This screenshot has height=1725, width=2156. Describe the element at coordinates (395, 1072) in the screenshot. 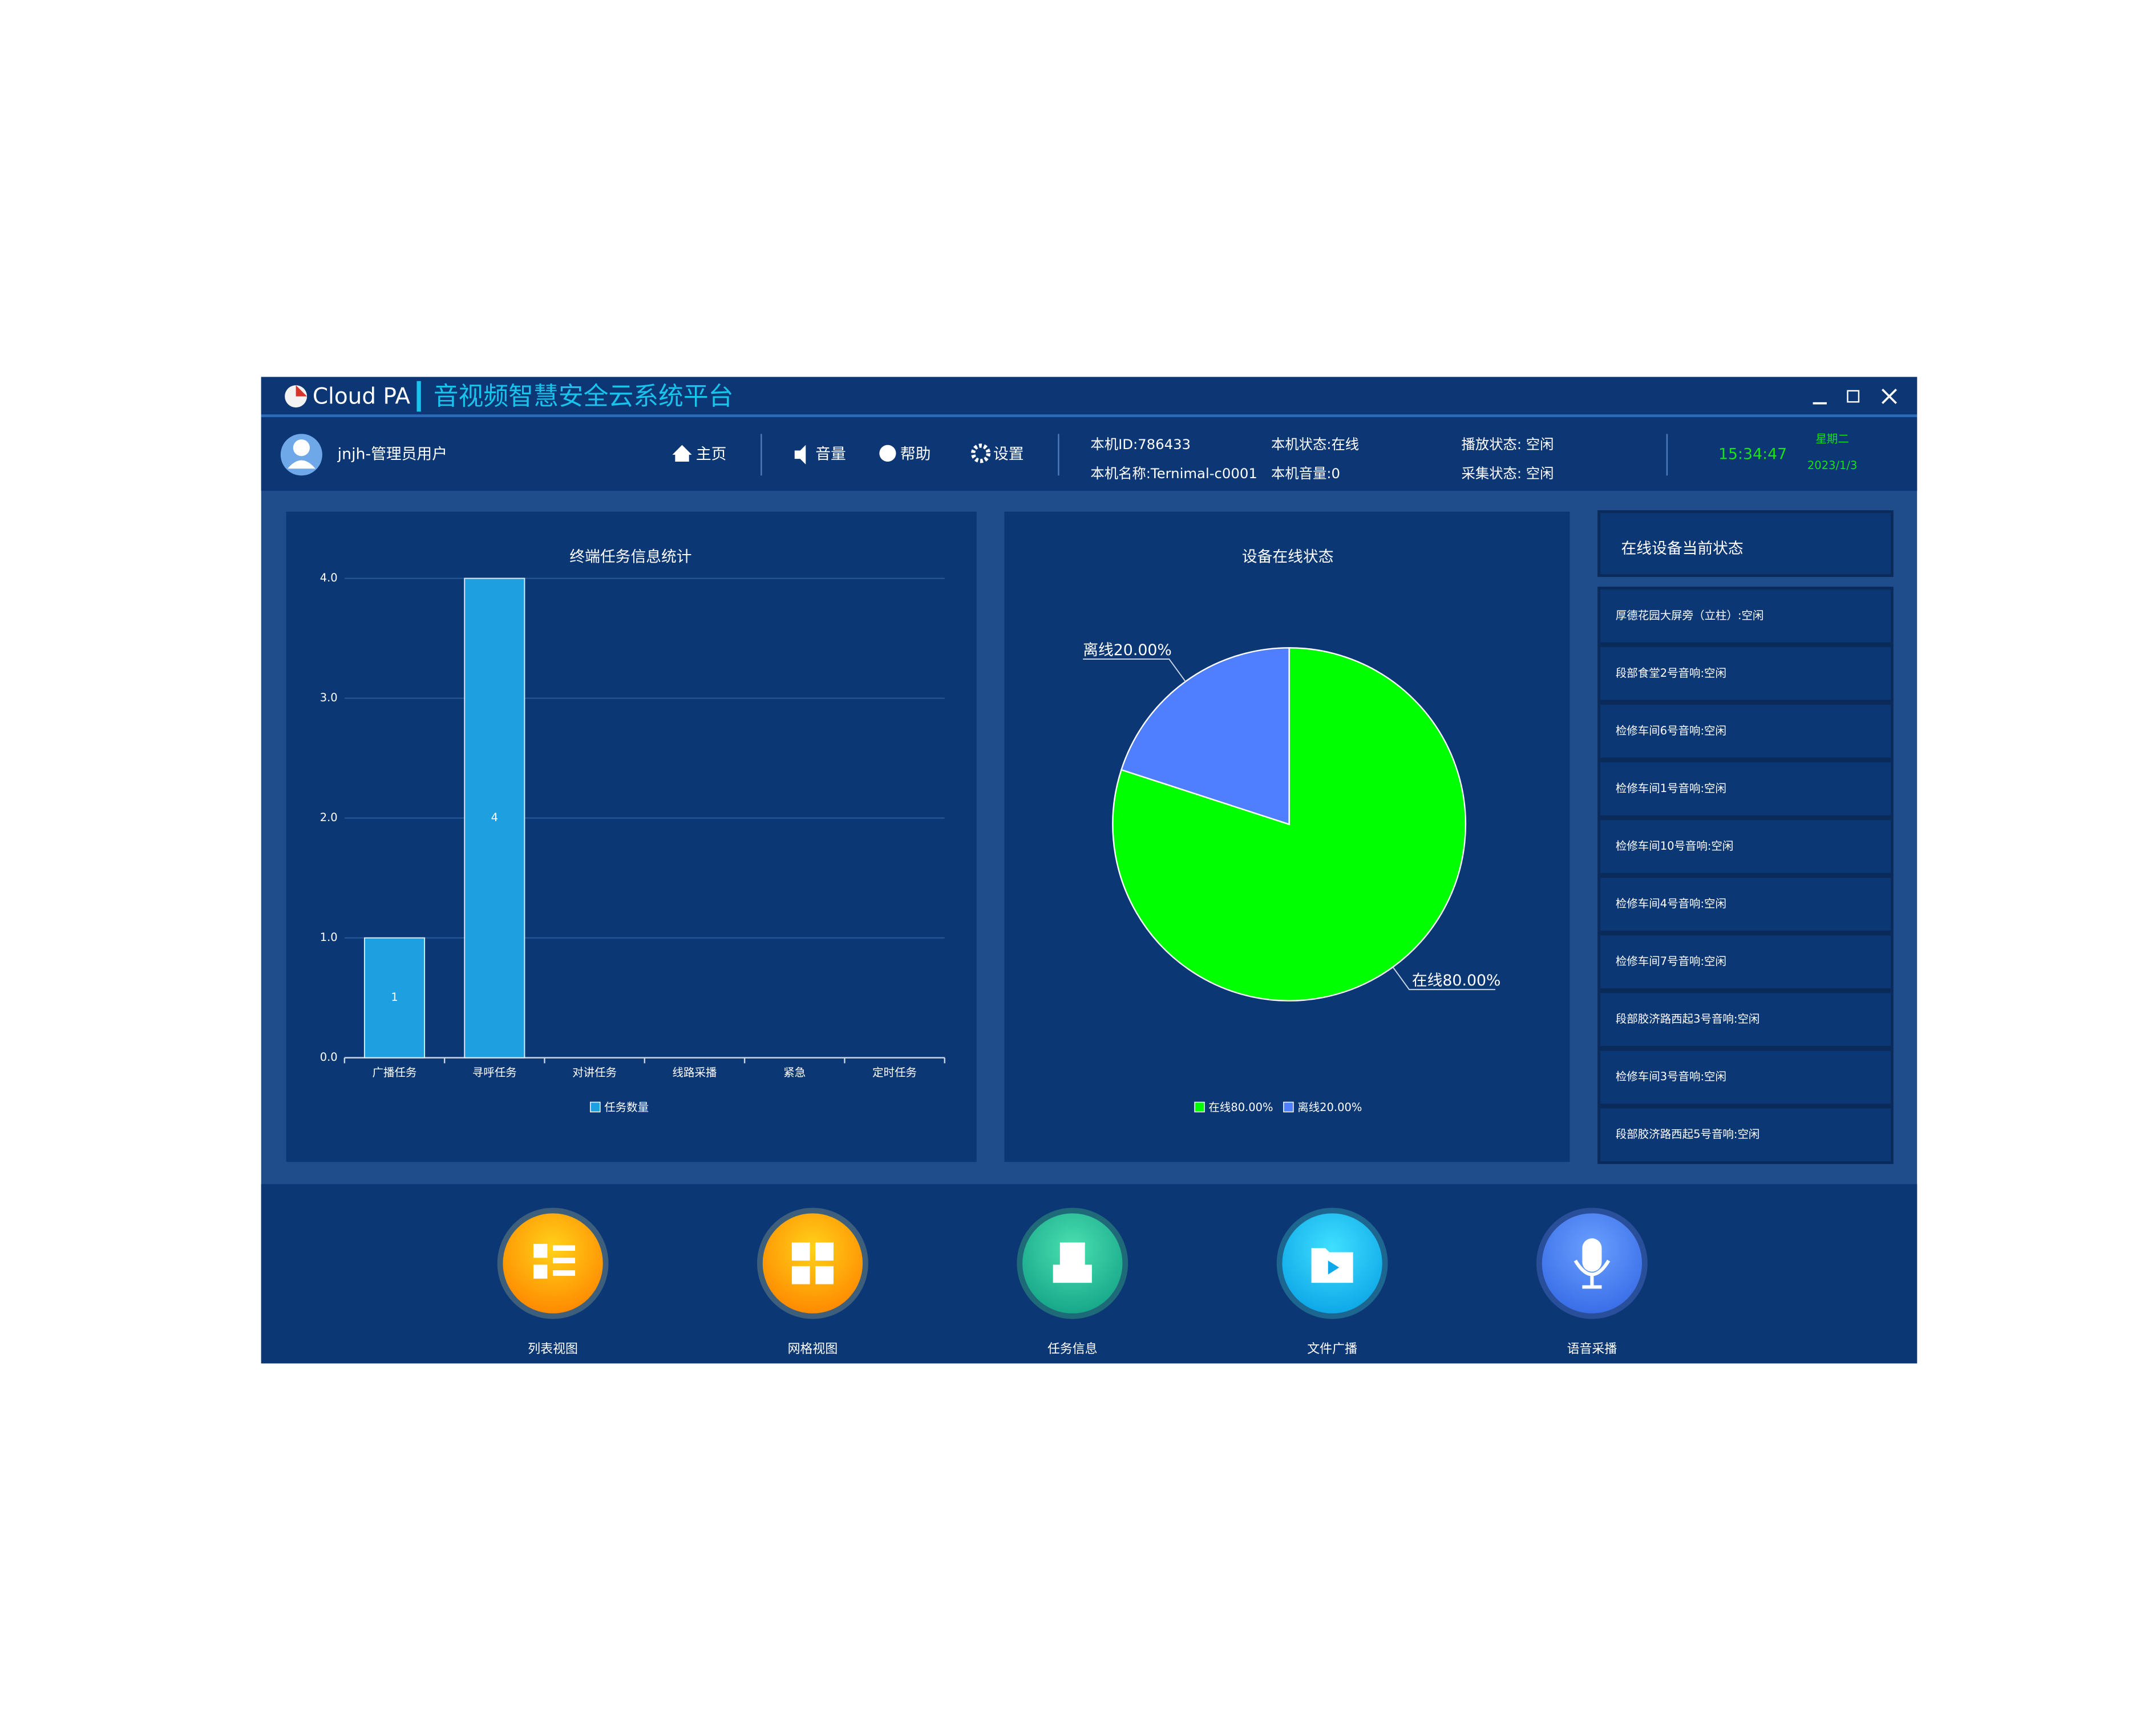

I see `x-tick-label: 广播任务` at that location.